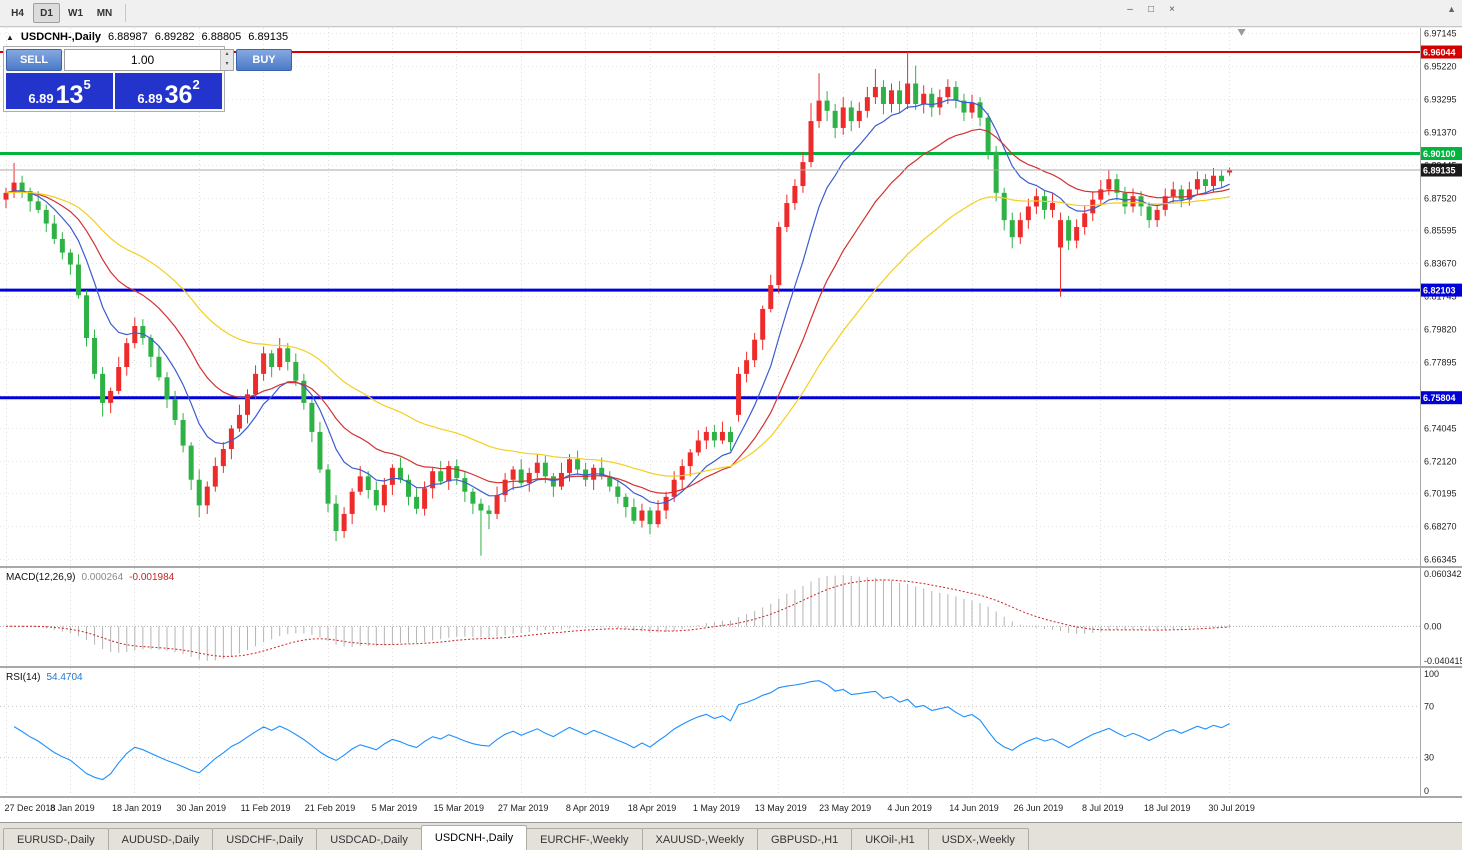 Image resolution: width=1462 pixels, height=850 pixels. I want to click on date-label: 18 Jul 2019, so click(1167, 808).